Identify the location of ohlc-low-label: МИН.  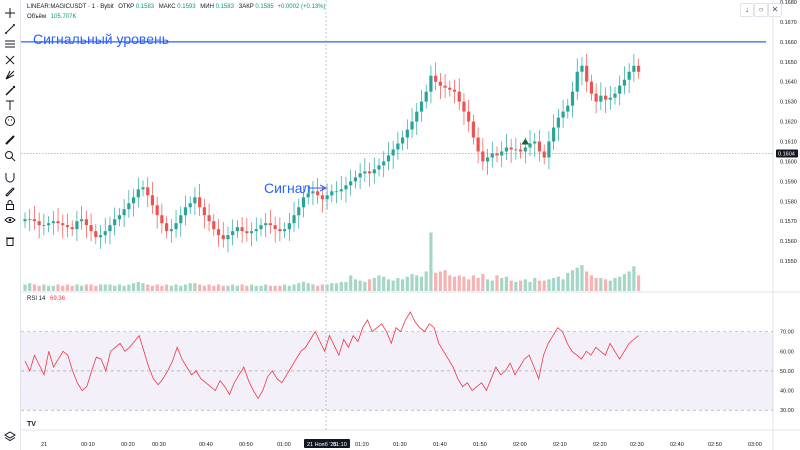
(207, 7).